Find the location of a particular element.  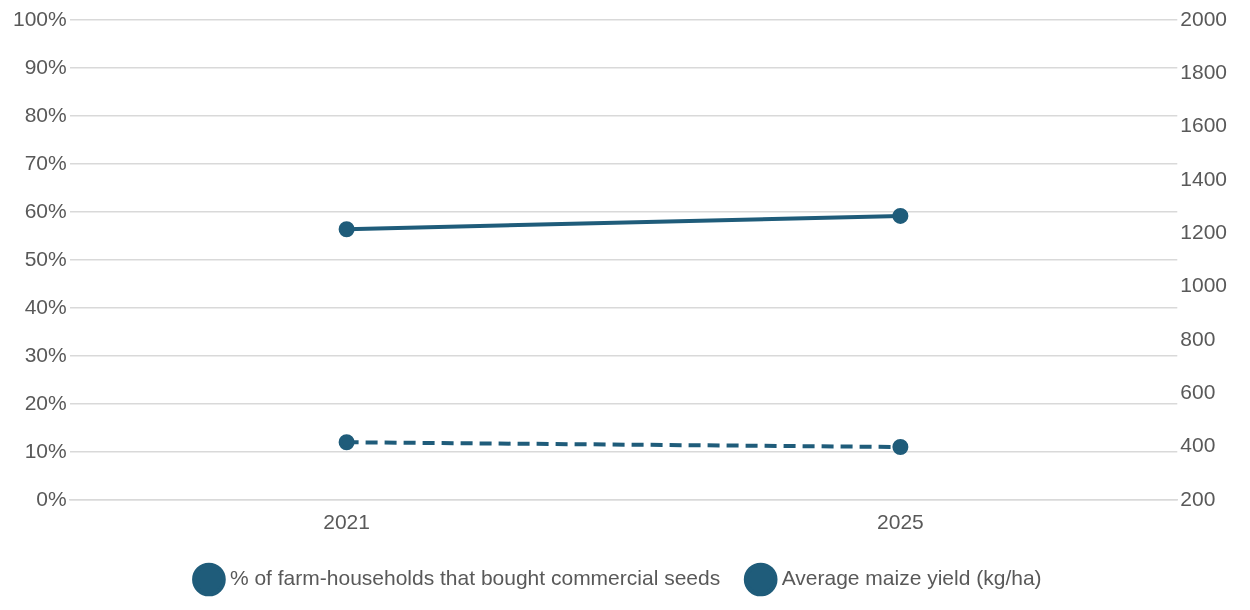

y2-tick-label: 1600 is located at coordinates (1203, 125).